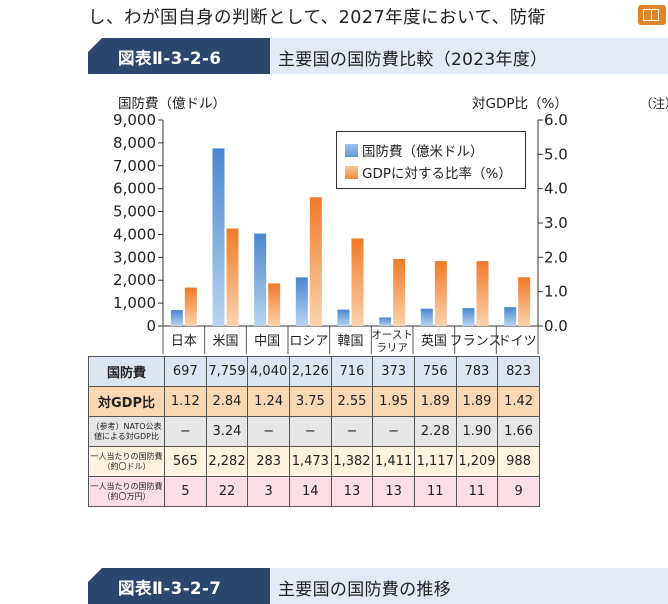 Image resolution: width=668 pixels, height=604 pixels. I want to click on table-cell: 1,411, so click(393, 461).